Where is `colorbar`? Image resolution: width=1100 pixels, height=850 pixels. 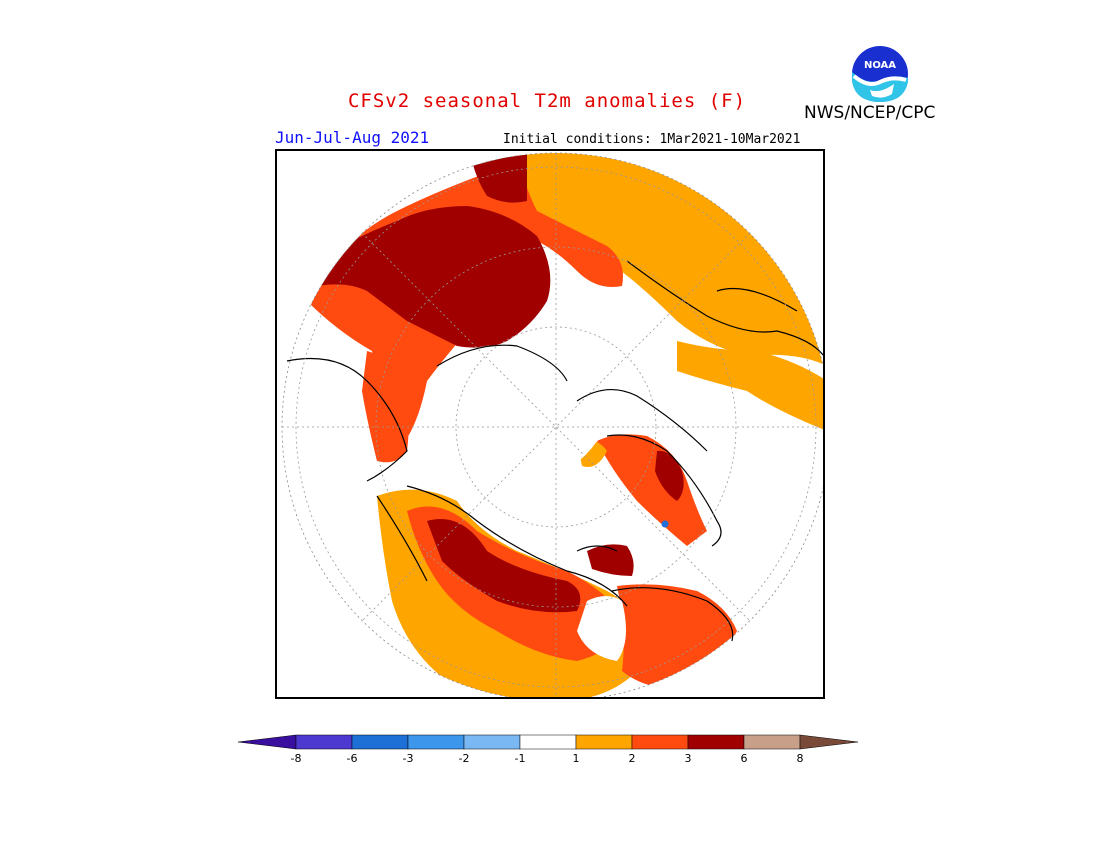
colorbar is located at coordinates (548, 742).